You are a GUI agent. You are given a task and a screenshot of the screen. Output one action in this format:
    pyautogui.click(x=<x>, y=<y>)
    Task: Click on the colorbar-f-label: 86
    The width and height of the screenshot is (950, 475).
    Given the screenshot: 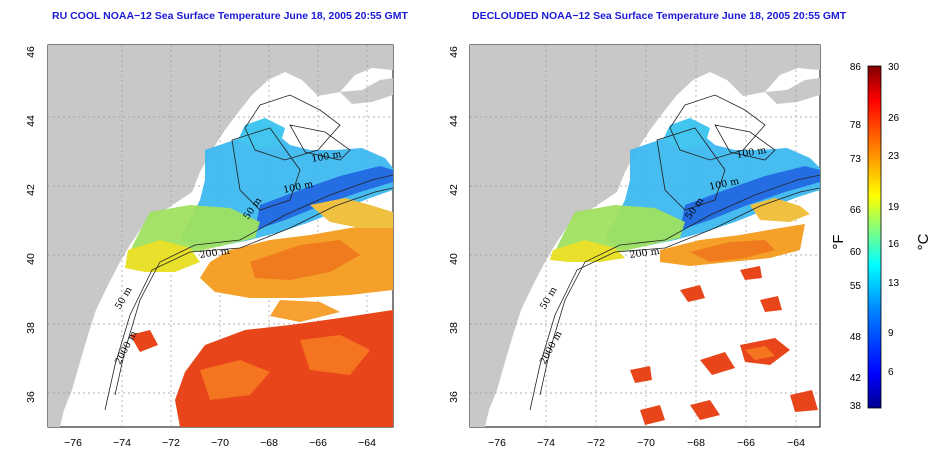 What is the action you would take?
    pyautogui.click(x=856, y=67)
    